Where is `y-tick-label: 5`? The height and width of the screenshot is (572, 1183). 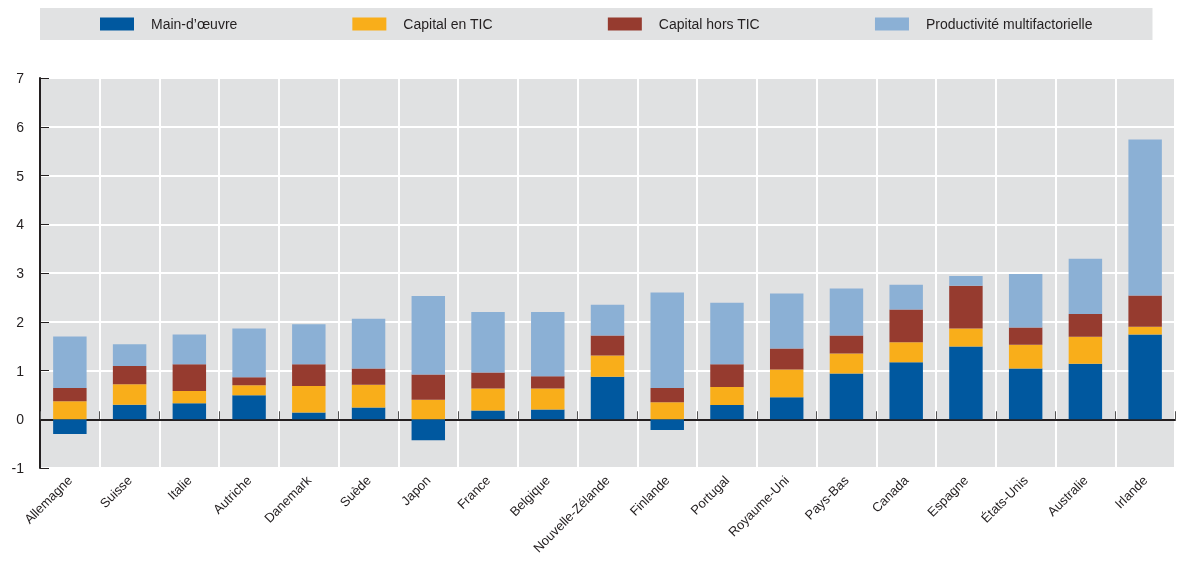 y-tick-label: 5 is located at coordinates (20, 175).